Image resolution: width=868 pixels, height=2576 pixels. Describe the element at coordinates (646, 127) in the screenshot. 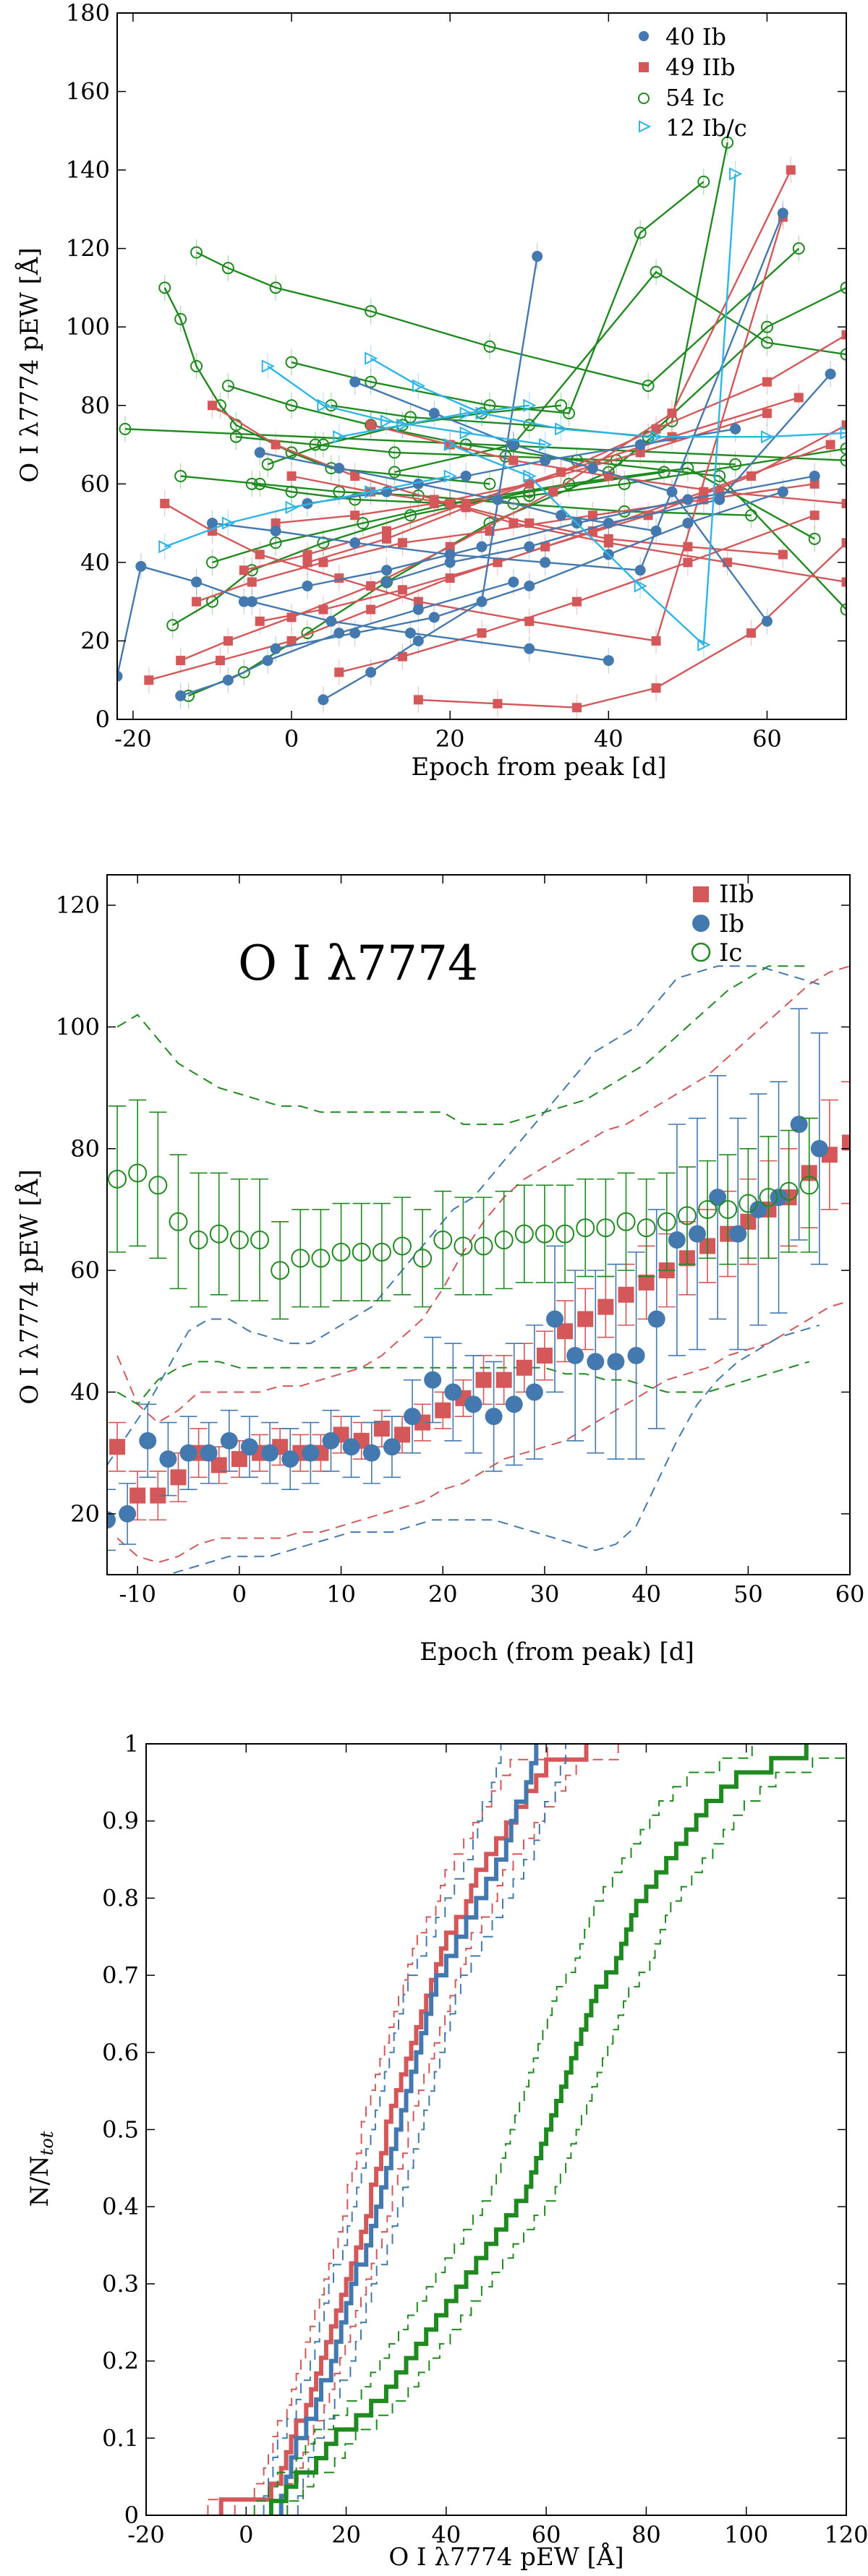

I see `legend-ibc-marker` at that location.